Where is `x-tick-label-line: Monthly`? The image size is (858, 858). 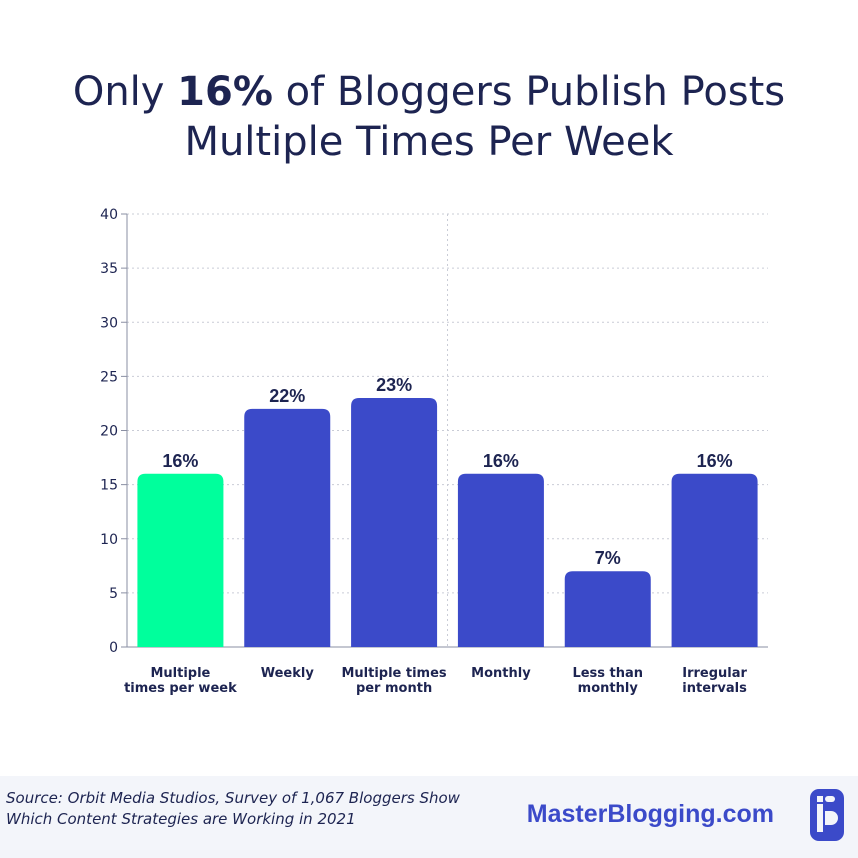
x-tick-label-line: Monthly is located at coordinates (501, 673).